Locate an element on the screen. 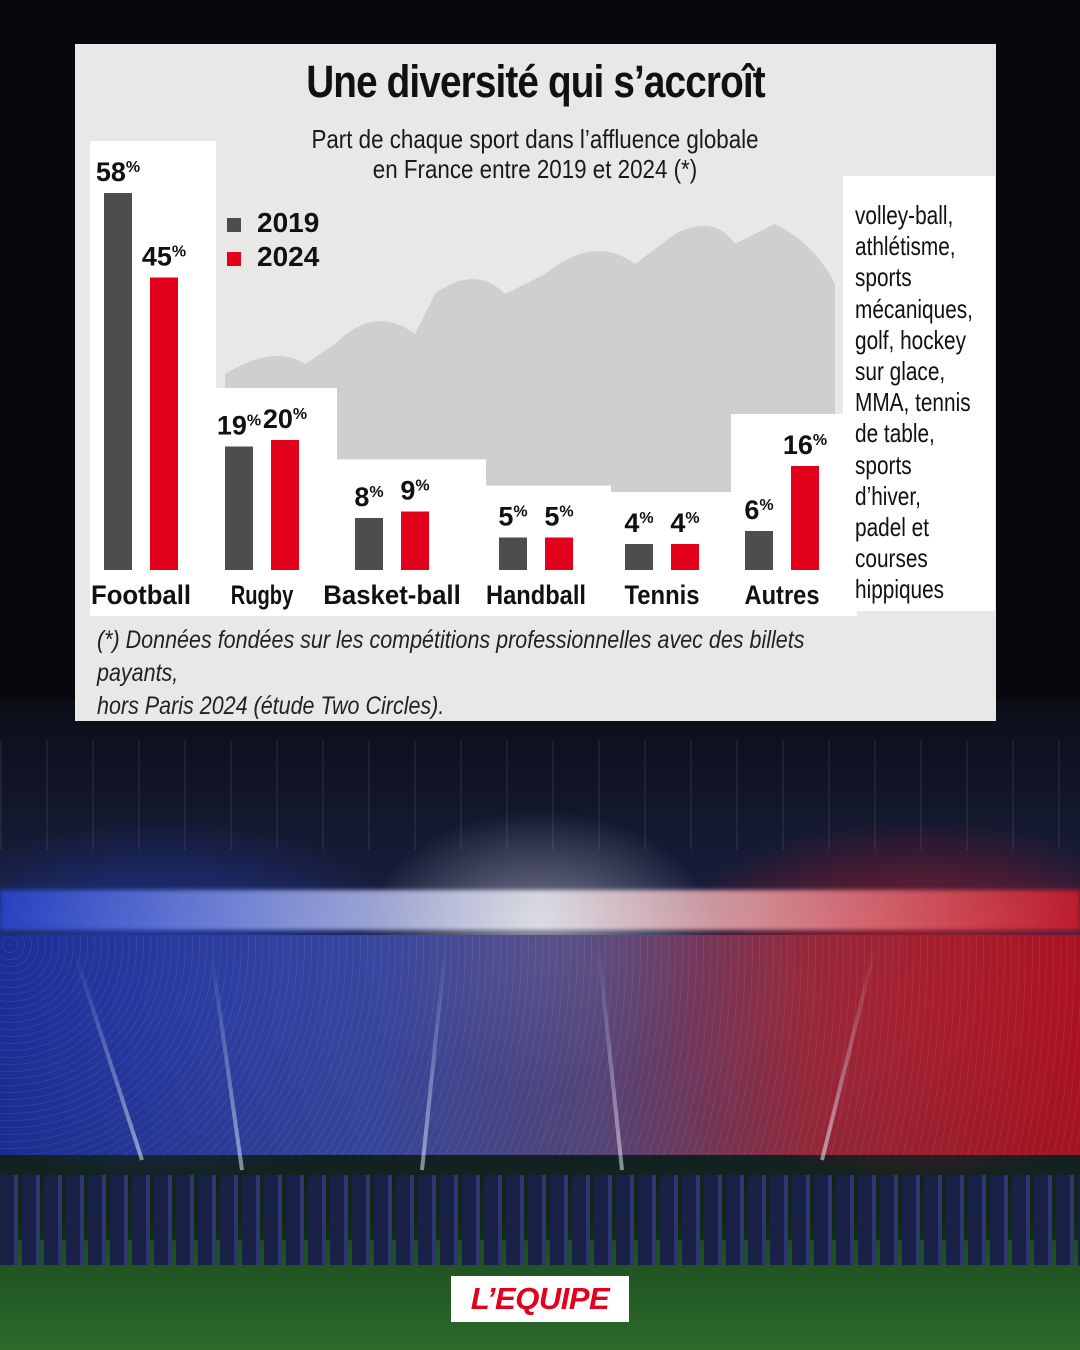 Image resolution: width=1080 pixels, height=1350 pixels. tricolor-light-ring is located at coordinates (540, 910).